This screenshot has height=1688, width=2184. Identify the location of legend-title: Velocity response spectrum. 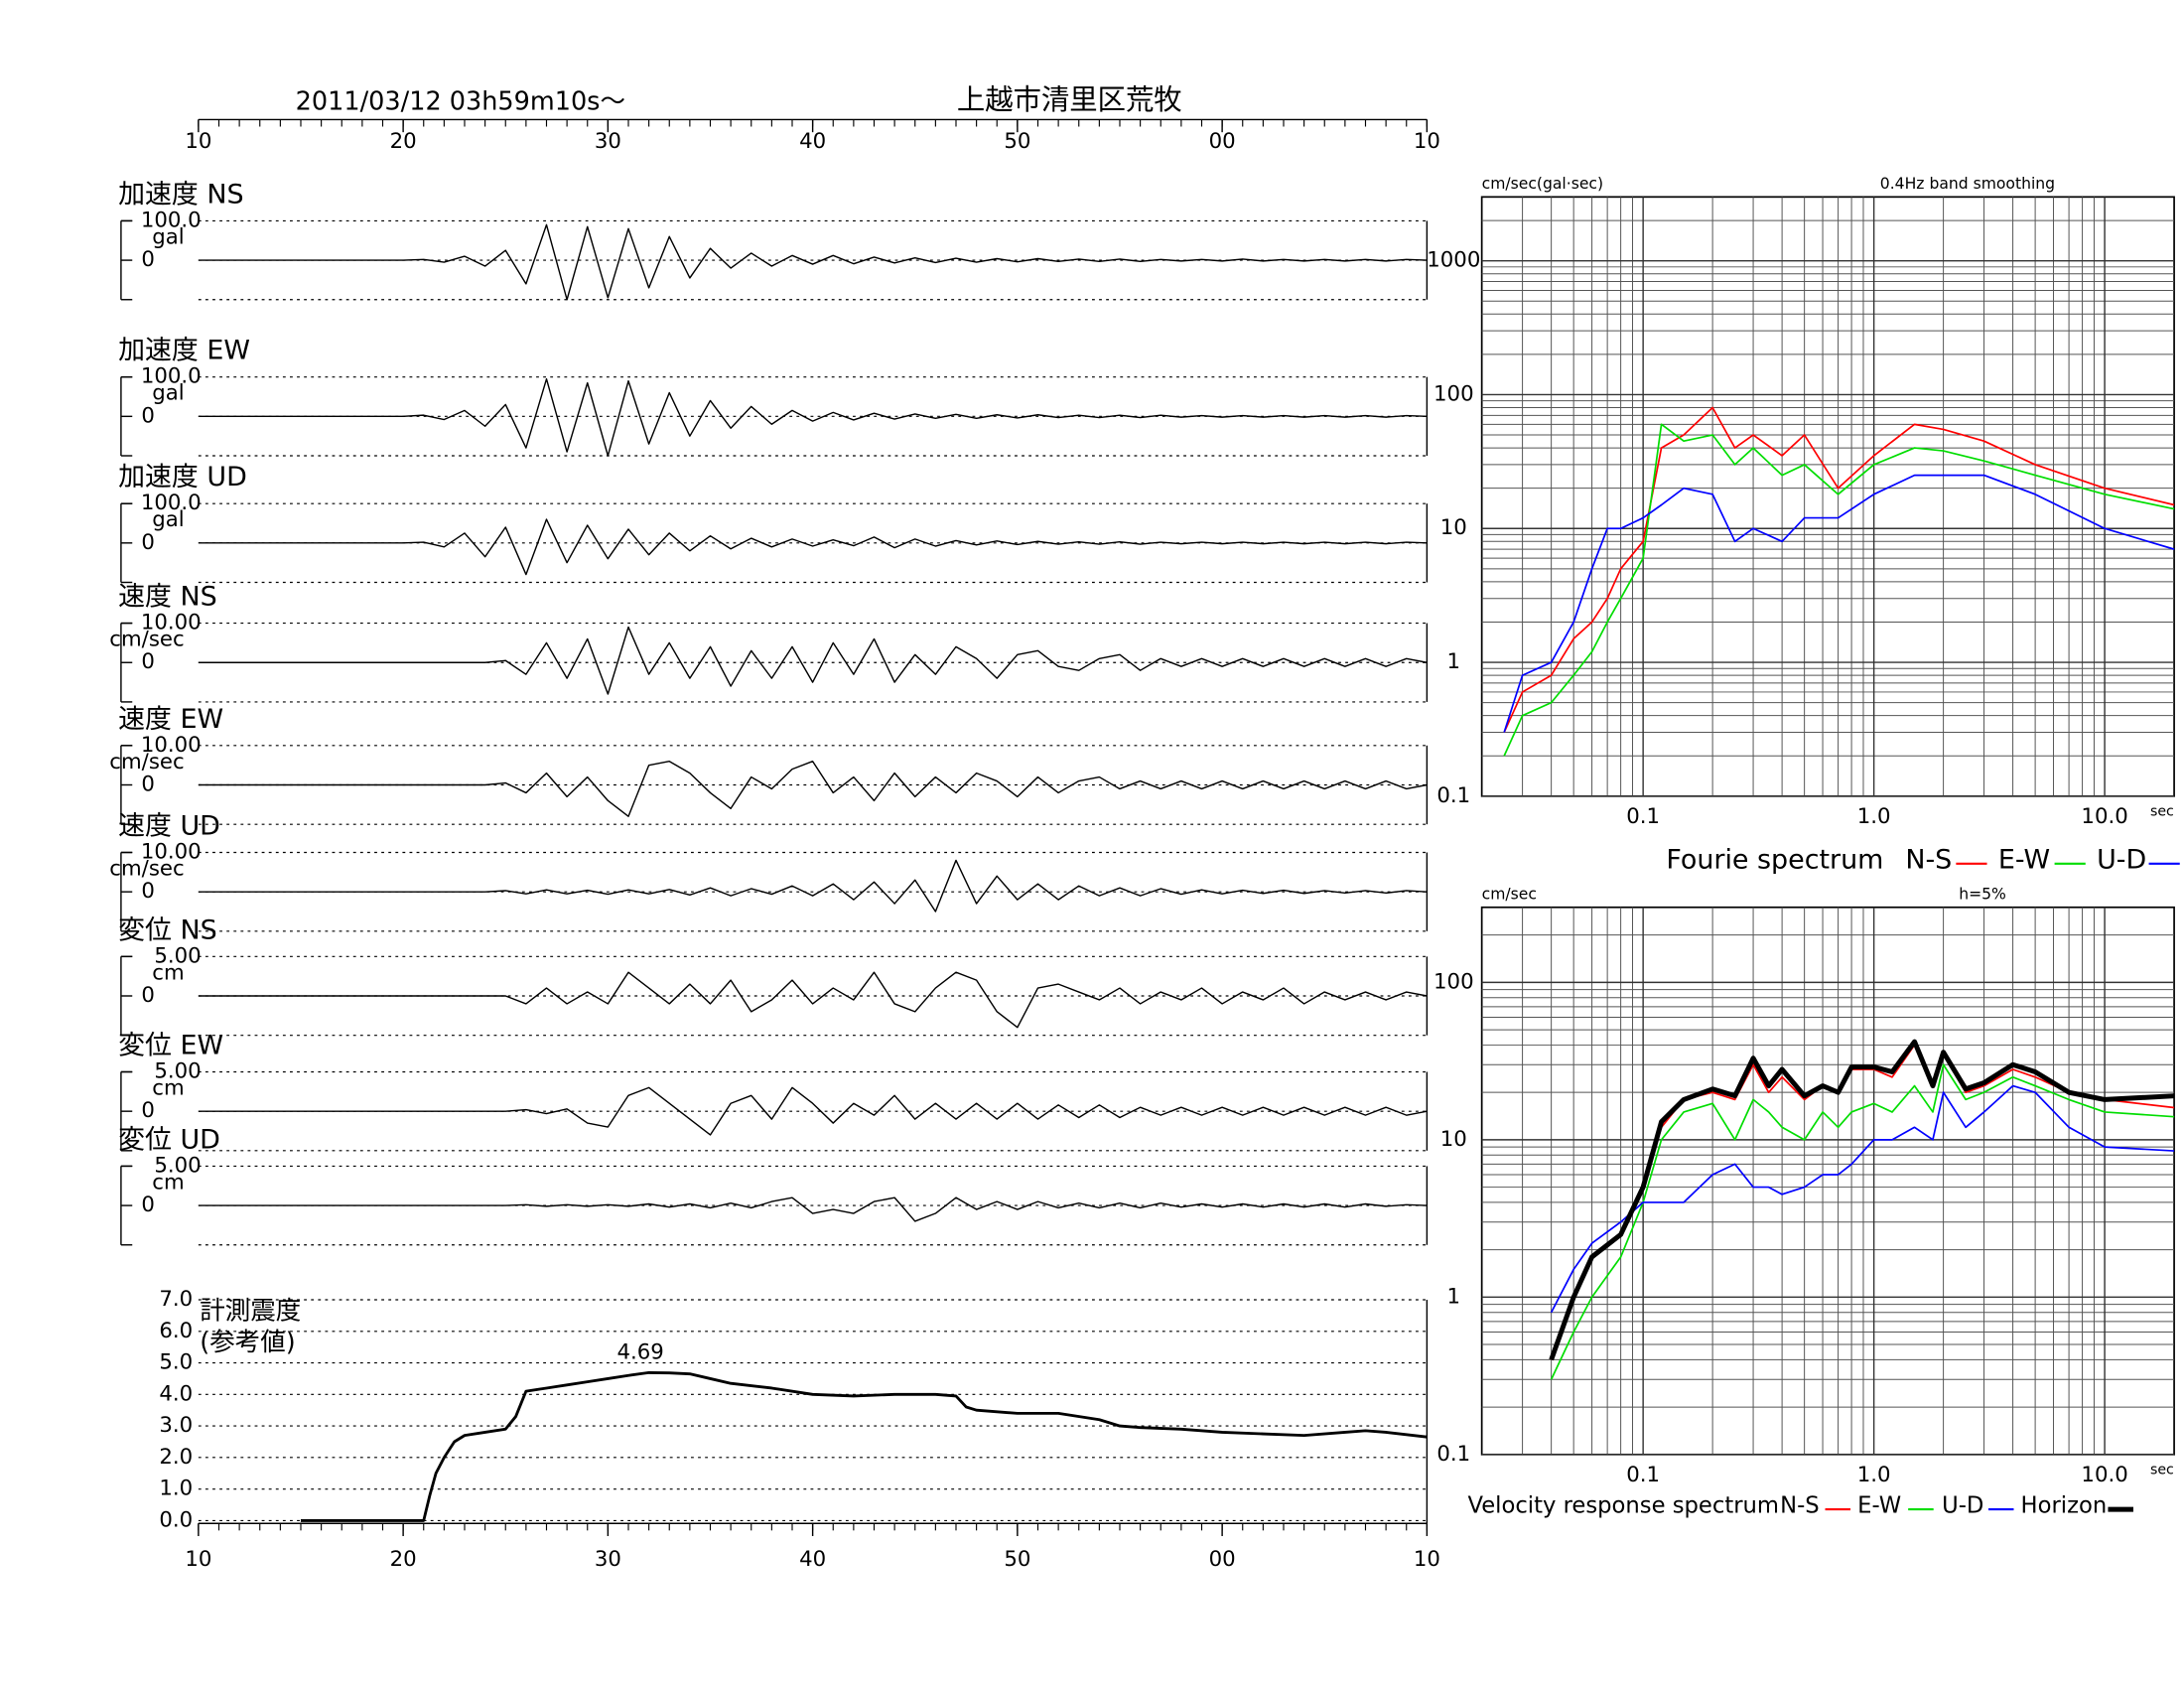
(1623, 1506).